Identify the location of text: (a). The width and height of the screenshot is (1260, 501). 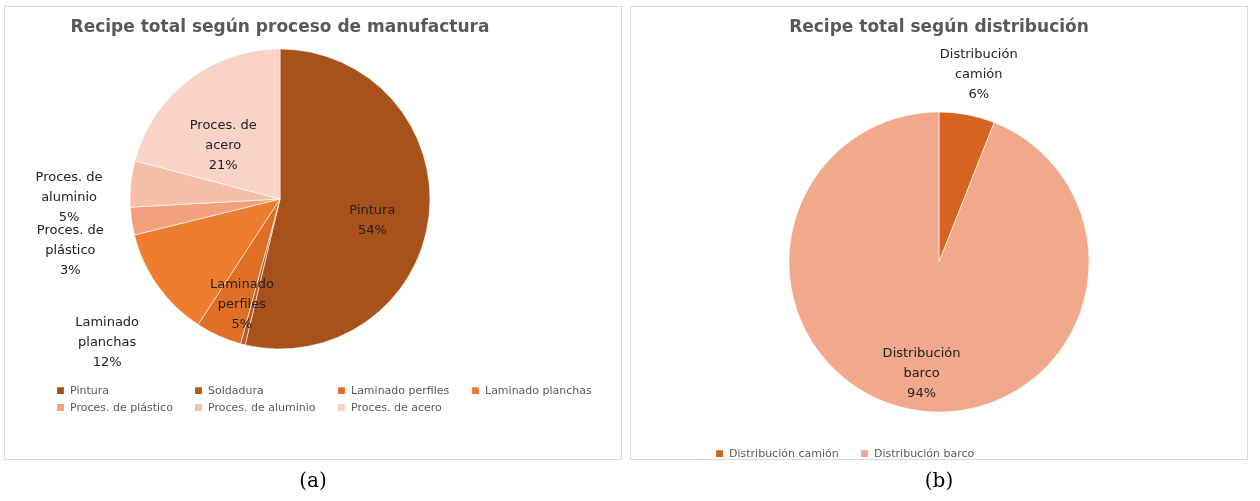
(313, 480).